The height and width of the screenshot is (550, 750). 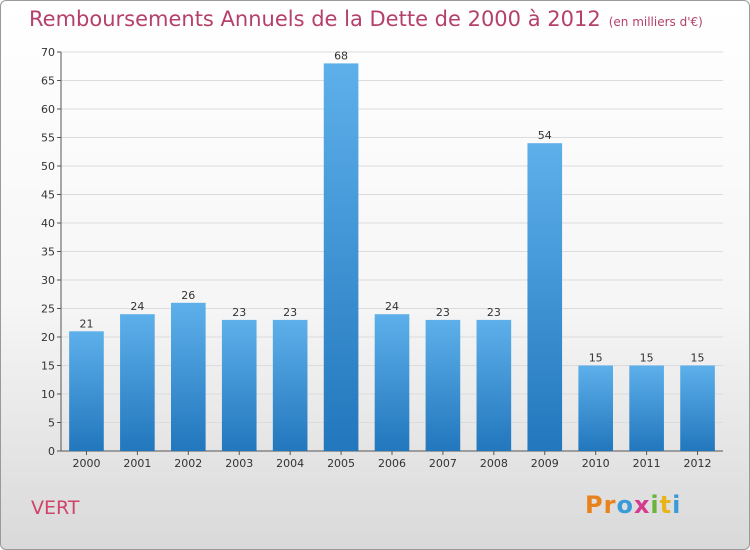 What do you see at coordinates (188, 463) in the screenshot?
I see `x-tick-label: 2002` at bounding box center [188, 463].